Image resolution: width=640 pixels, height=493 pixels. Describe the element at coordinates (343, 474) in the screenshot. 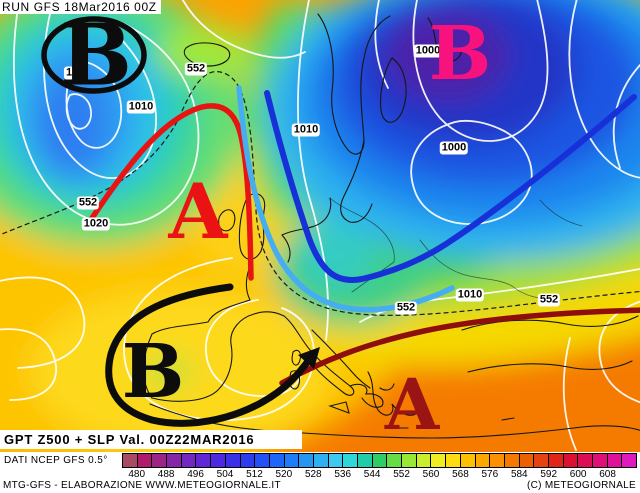

I see `colorbar-tick: 536` at that location.